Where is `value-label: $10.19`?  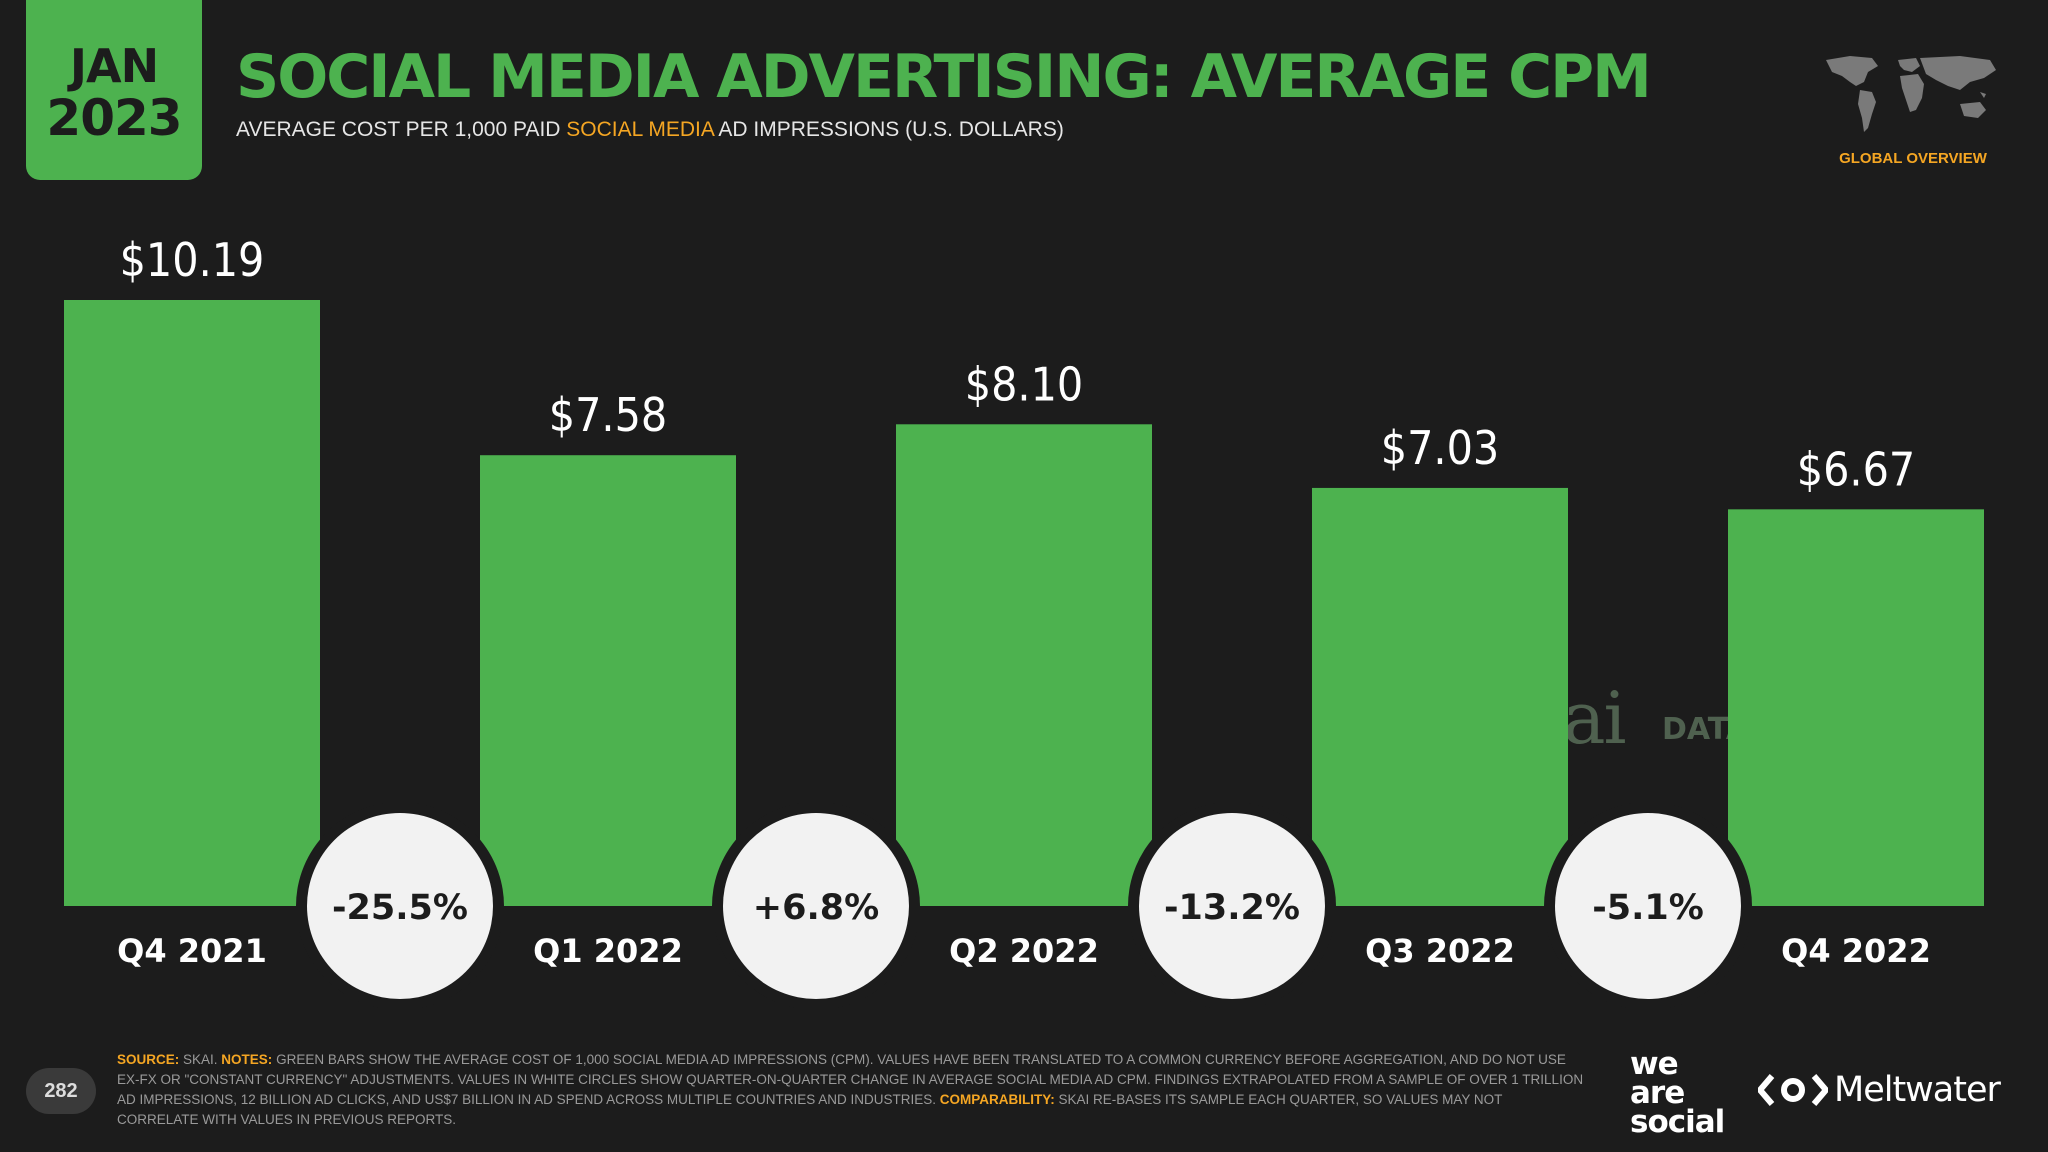
value-label: $10.19 is located at coordinates (192, 260).